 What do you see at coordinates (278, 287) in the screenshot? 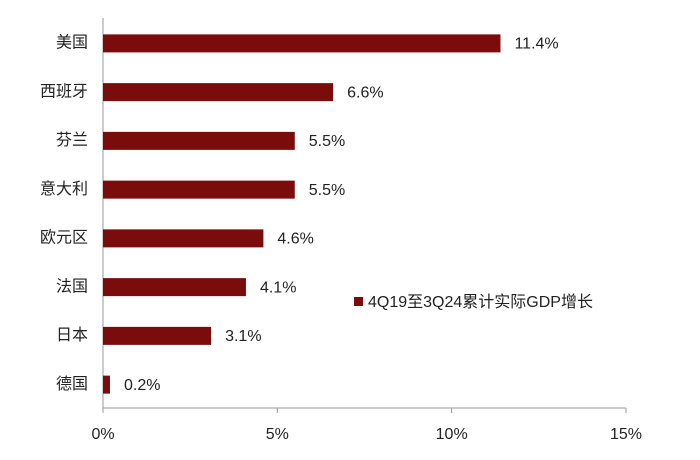
I see `value-label: 4.1%` at bounding box center [278, 287].